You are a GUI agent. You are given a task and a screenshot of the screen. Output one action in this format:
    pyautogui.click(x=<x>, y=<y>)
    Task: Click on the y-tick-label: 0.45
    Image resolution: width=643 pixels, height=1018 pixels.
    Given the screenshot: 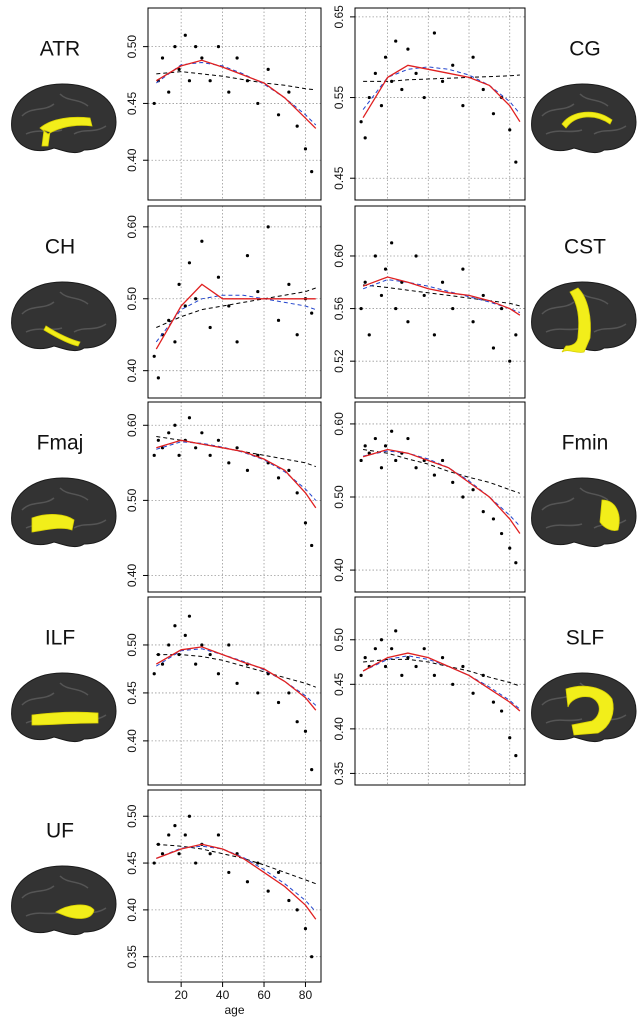 What is the action you would take?
    pyautogui.click(x=132, y=103)
    